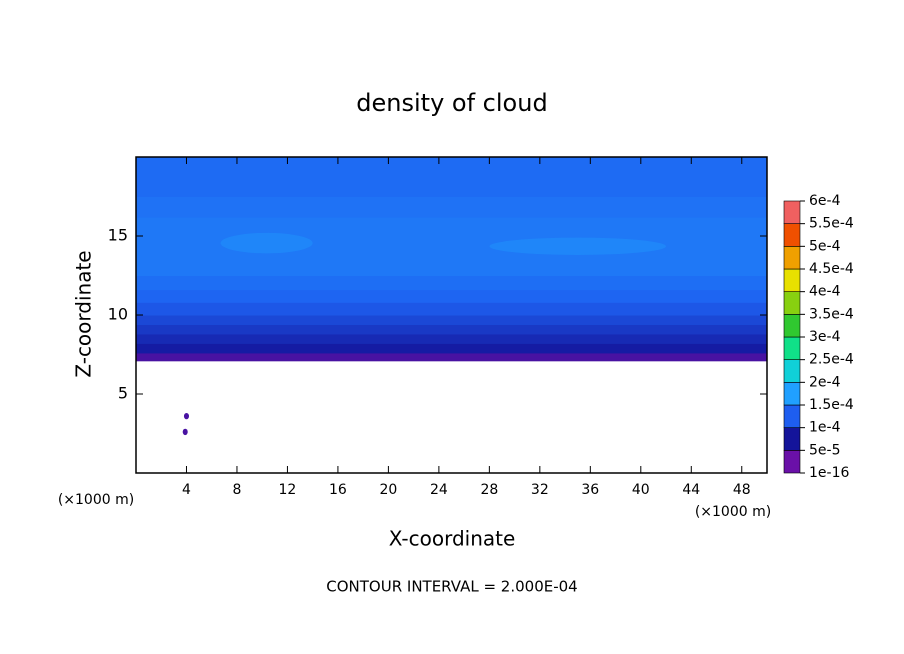 The width and height of the screenshot is (904, 654). Describe the element at coordinates (824, 450) in the screenshot. I see `colorbar-label: 5e-5` at that location.